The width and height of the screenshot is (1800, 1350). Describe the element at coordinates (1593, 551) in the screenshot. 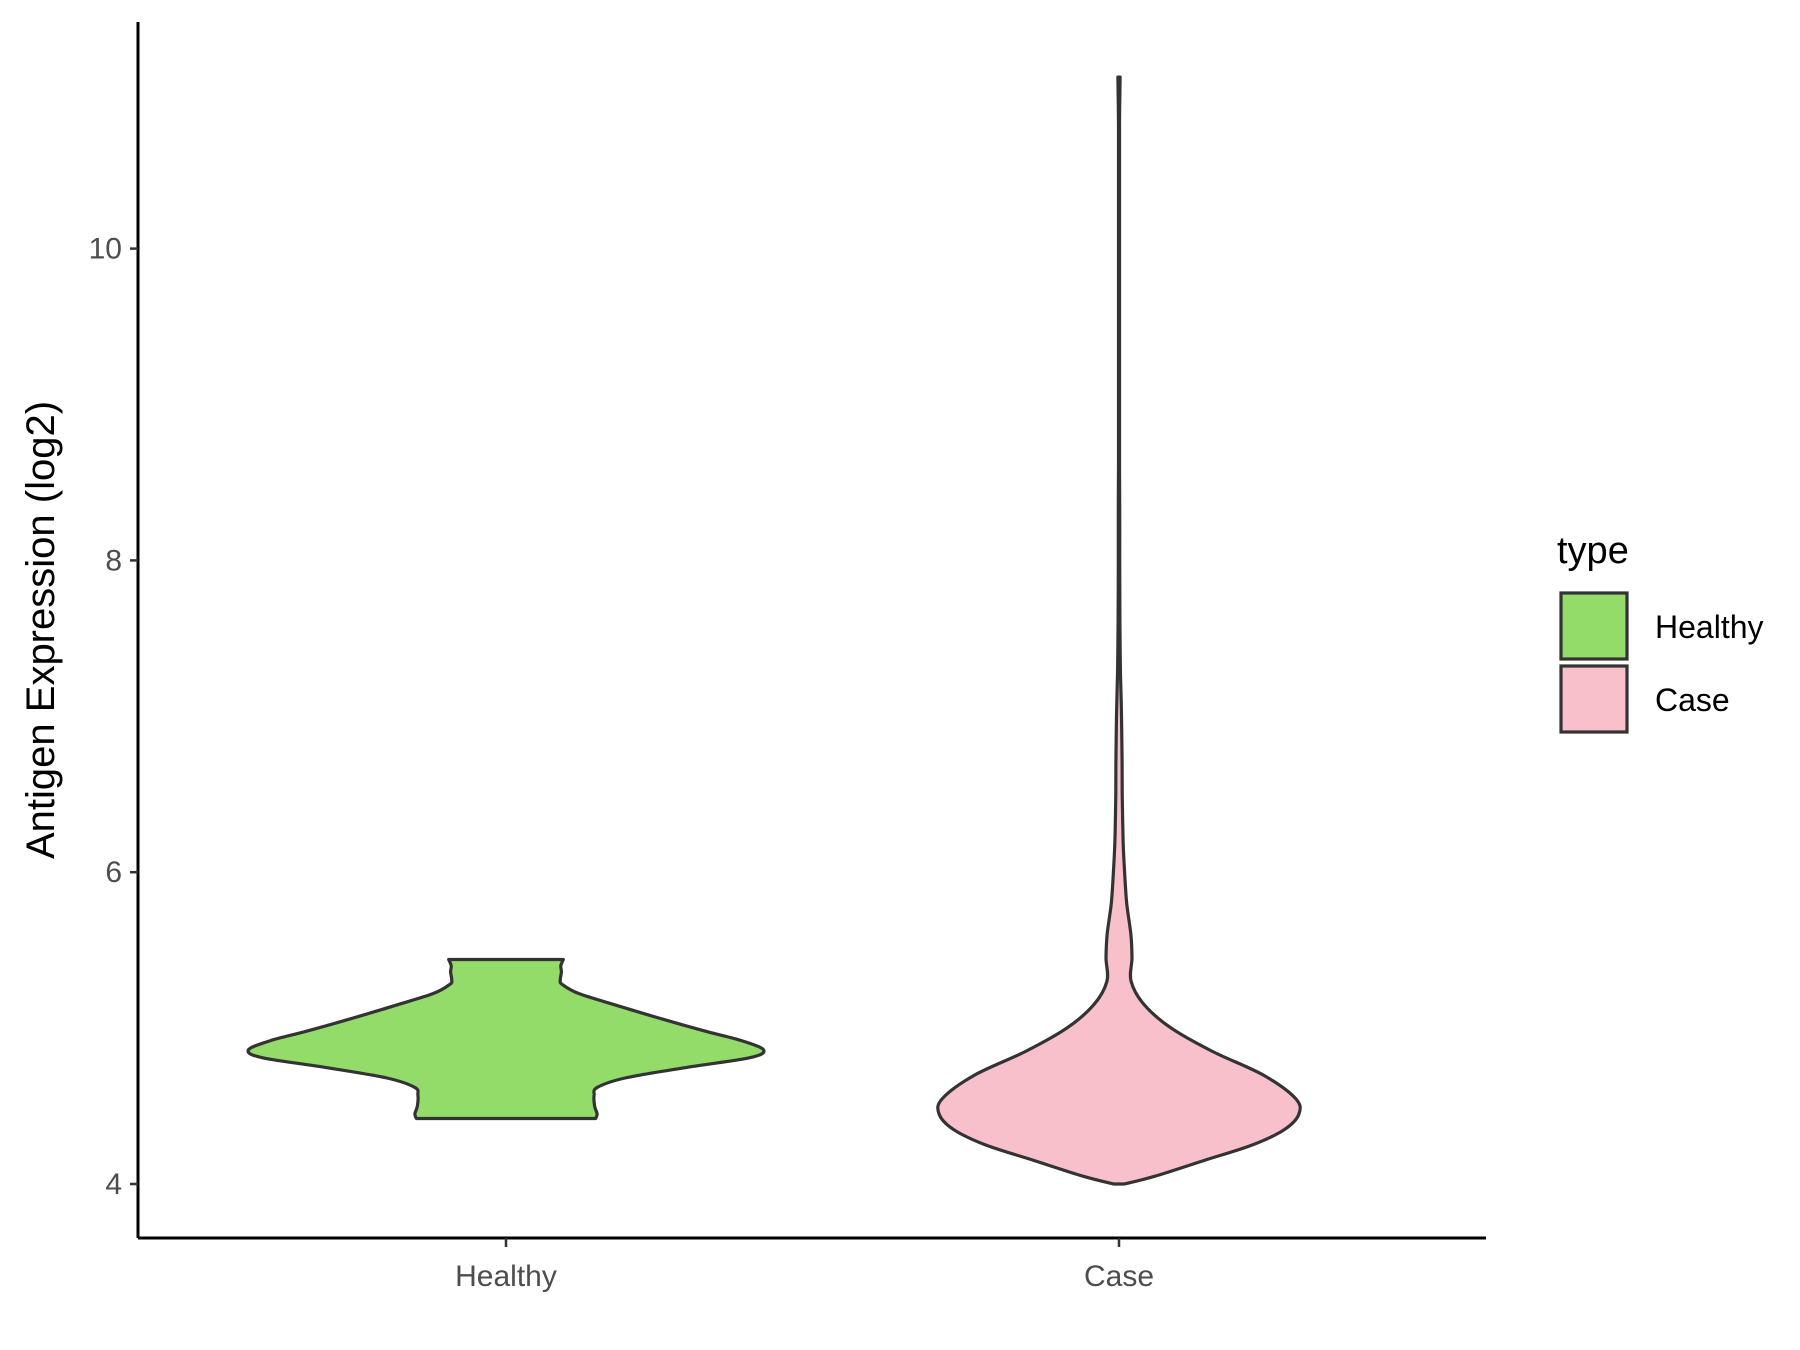

I see `legend-title: type` at that location.